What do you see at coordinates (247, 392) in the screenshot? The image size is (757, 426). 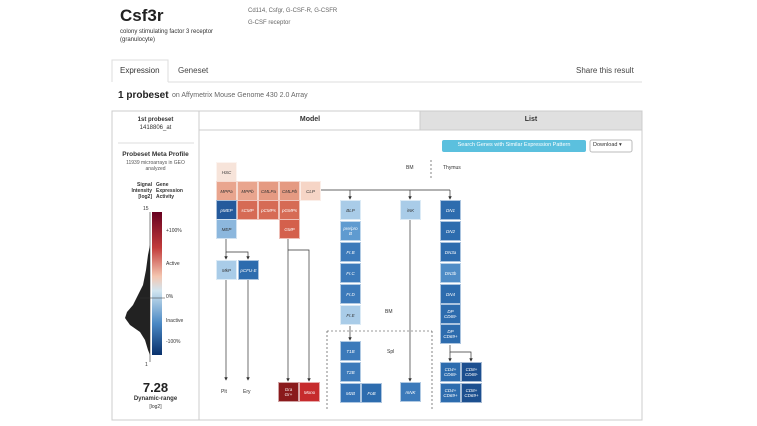 I see `output-label: Ery` at bounding box center [247, 392].